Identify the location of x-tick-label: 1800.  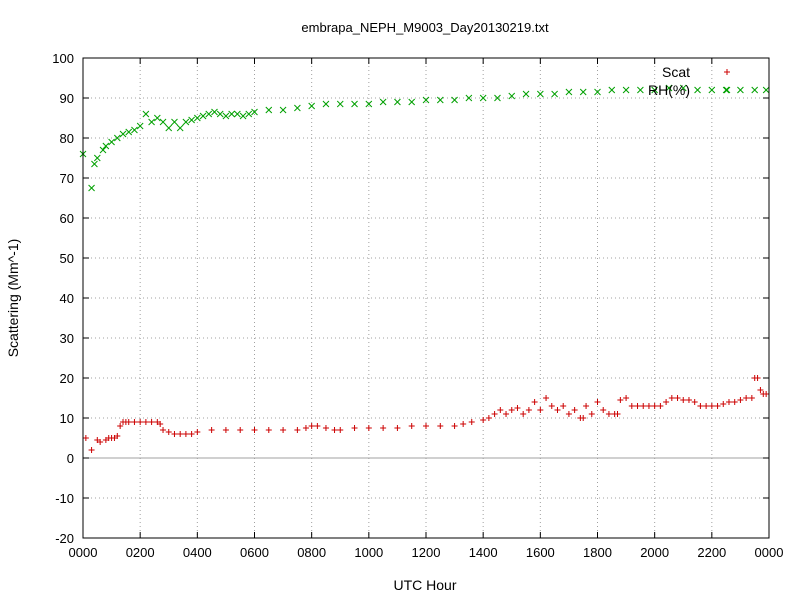
(597, 552).